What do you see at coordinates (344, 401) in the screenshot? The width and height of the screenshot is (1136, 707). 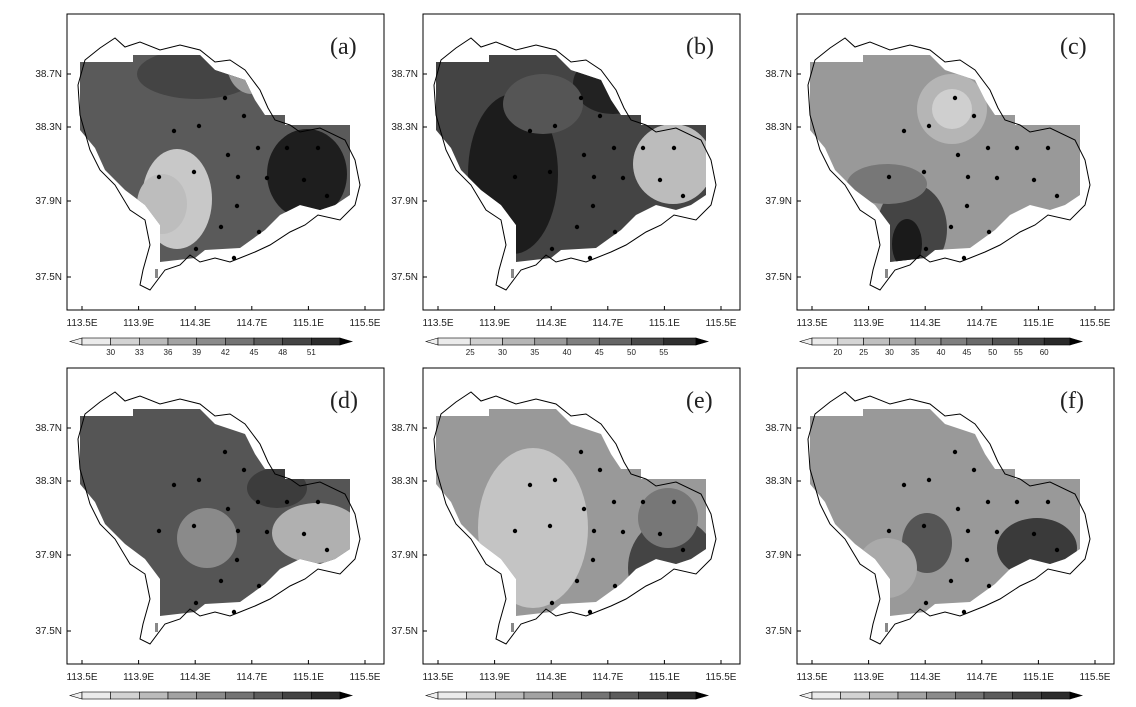 I see `panel-label: (d)` at bounding box center [344, 401].